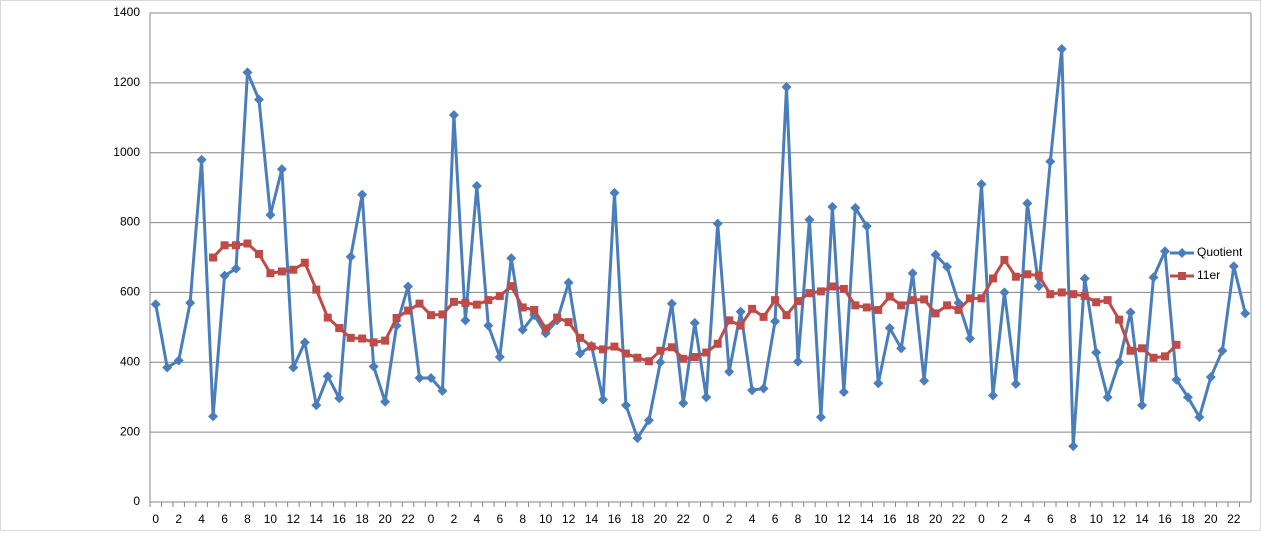  Describe the element at coordinates (522, 519) in the screenshot. I see `x-tick-label: 8` at that location.